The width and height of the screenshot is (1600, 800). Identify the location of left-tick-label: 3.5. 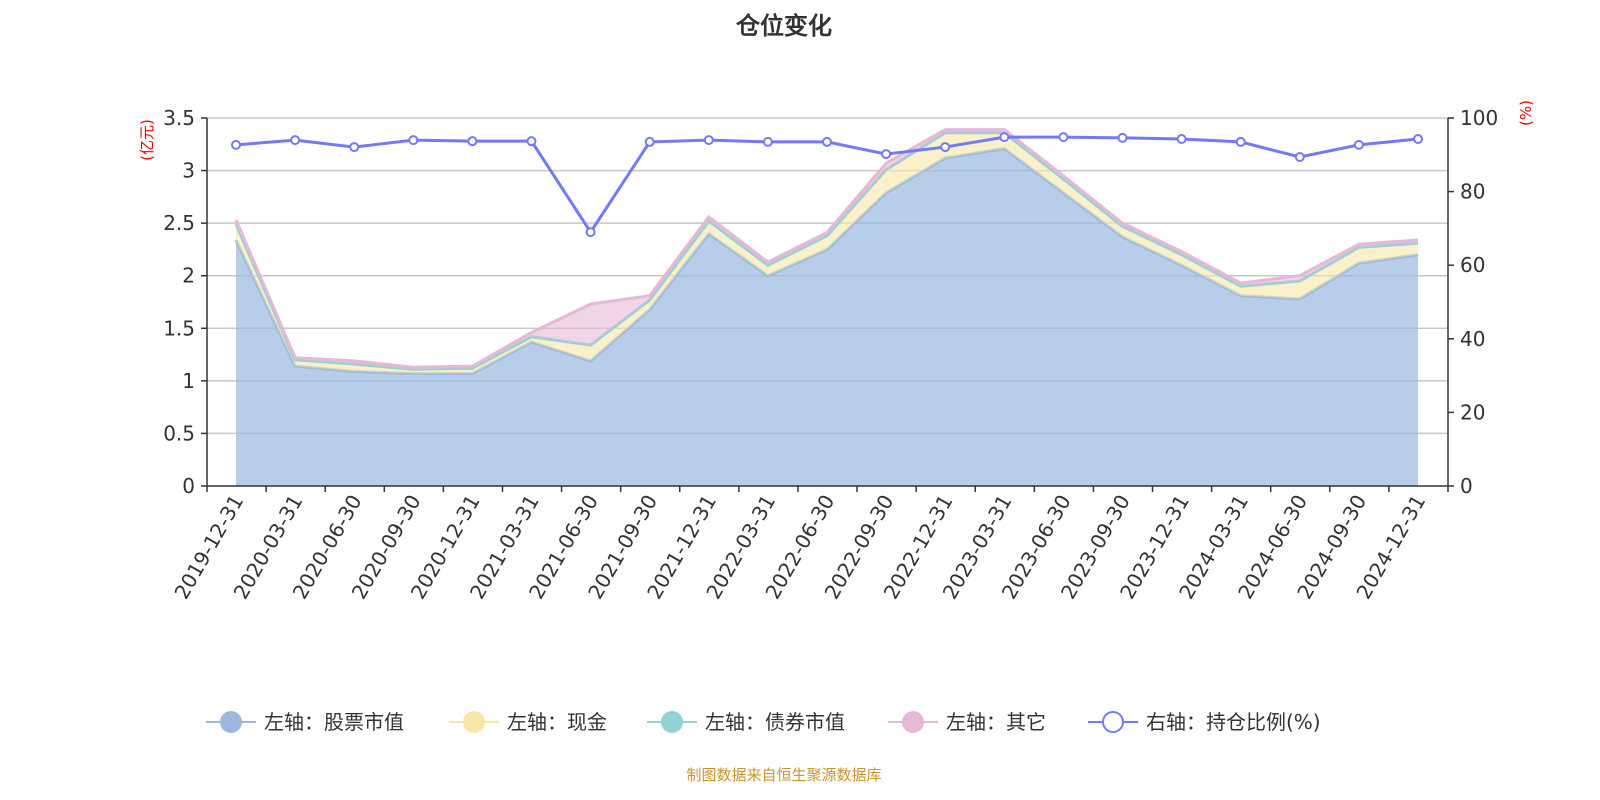
(179, 118).